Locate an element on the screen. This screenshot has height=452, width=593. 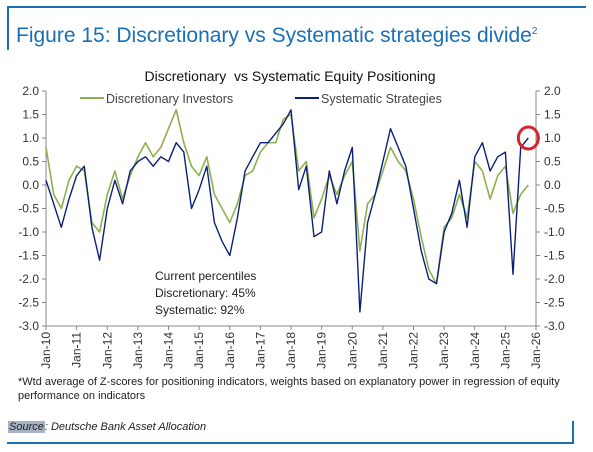
source-text: : Deutsche Bank Asset Allocation is located at coordinates (125, 427).